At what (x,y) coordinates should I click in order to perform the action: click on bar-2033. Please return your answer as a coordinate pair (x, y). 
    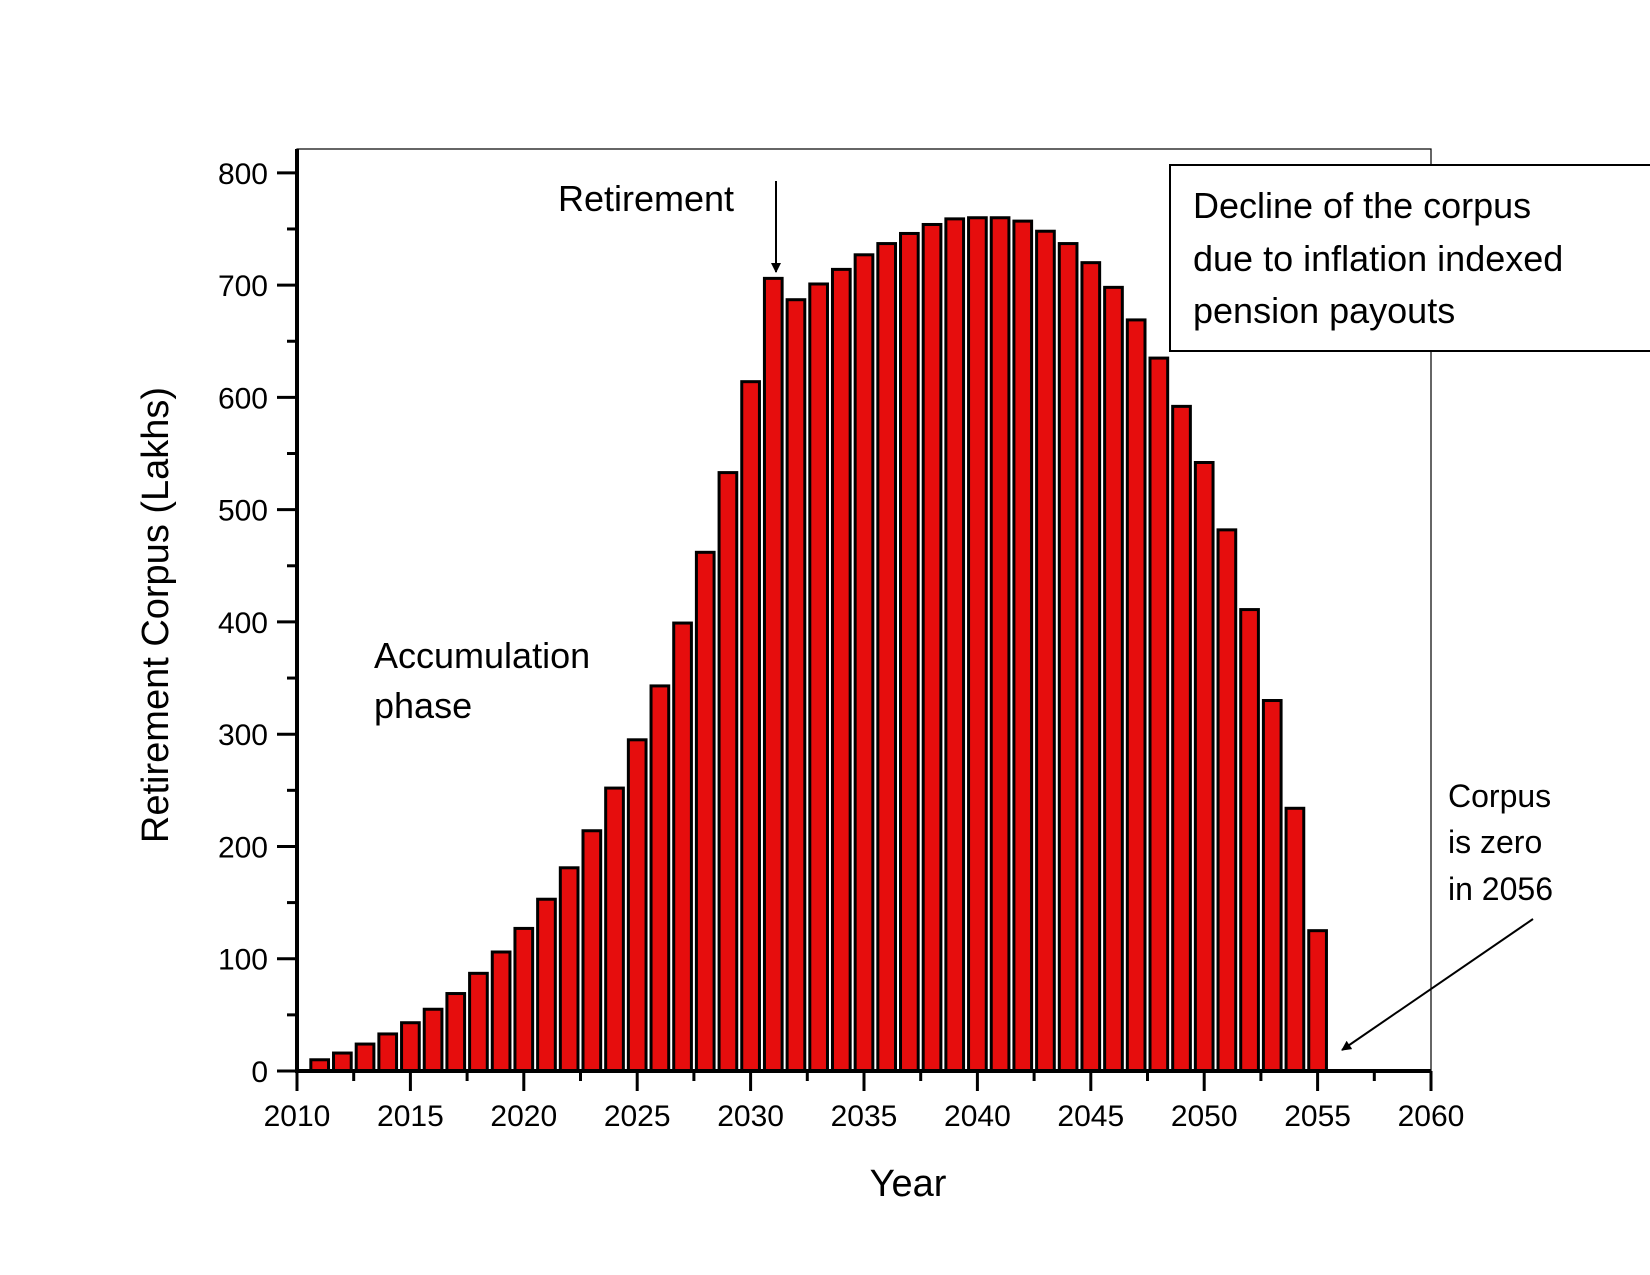
    Looking at the image, I should click on (818, 677).